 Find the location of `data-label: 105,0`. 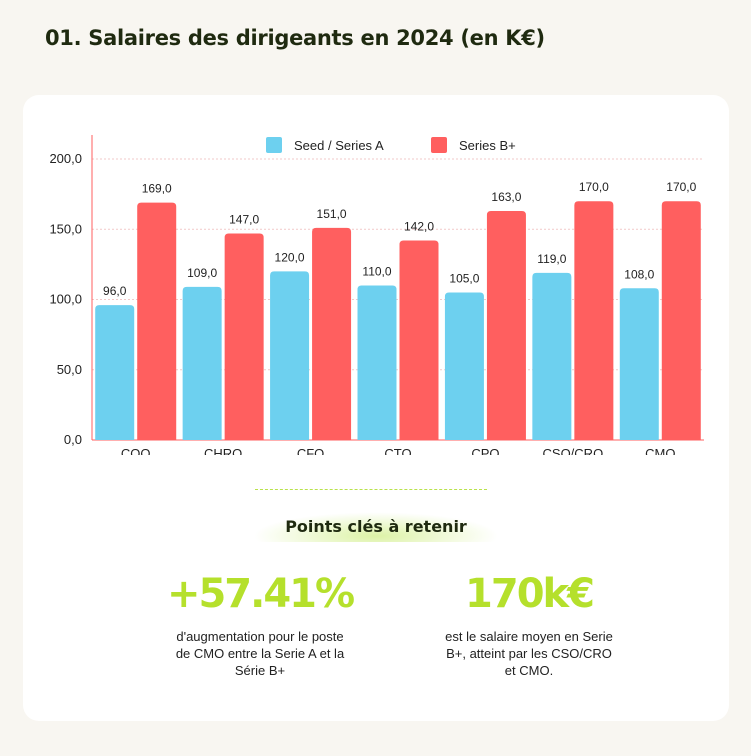

data-label: 105,0 is located at coordinates (464, 279).